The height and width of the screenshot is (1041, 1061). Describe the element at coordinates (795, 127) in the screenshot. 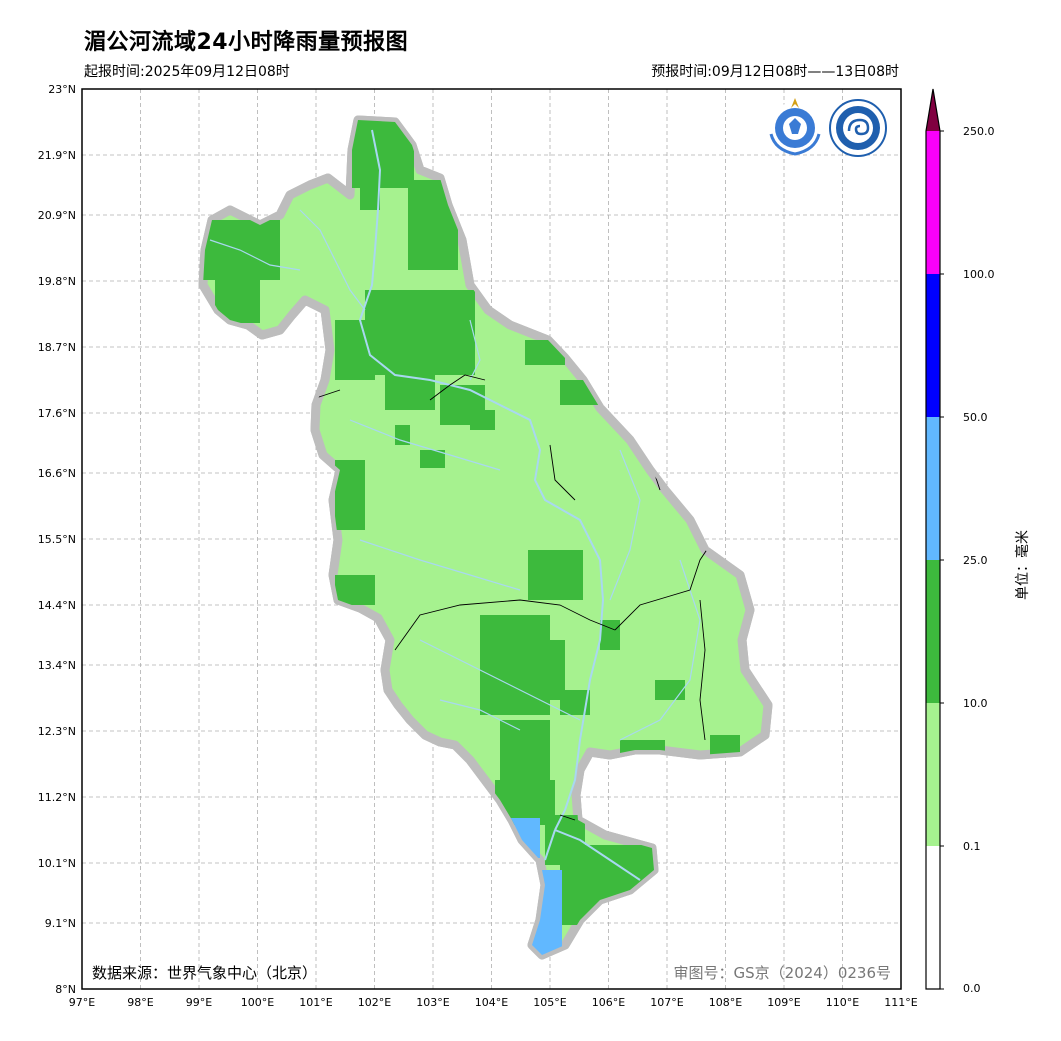

I see `wmo-logo-icon` at that location.